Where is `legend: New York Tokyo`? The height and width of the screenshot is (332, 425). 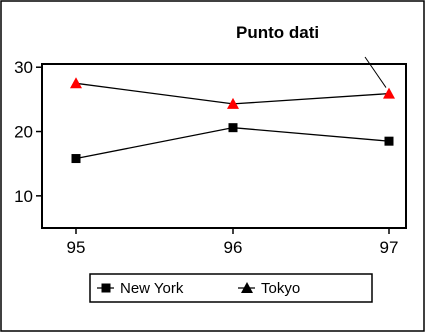
legend: New York Tokyo is located at coordinates (231, 288).